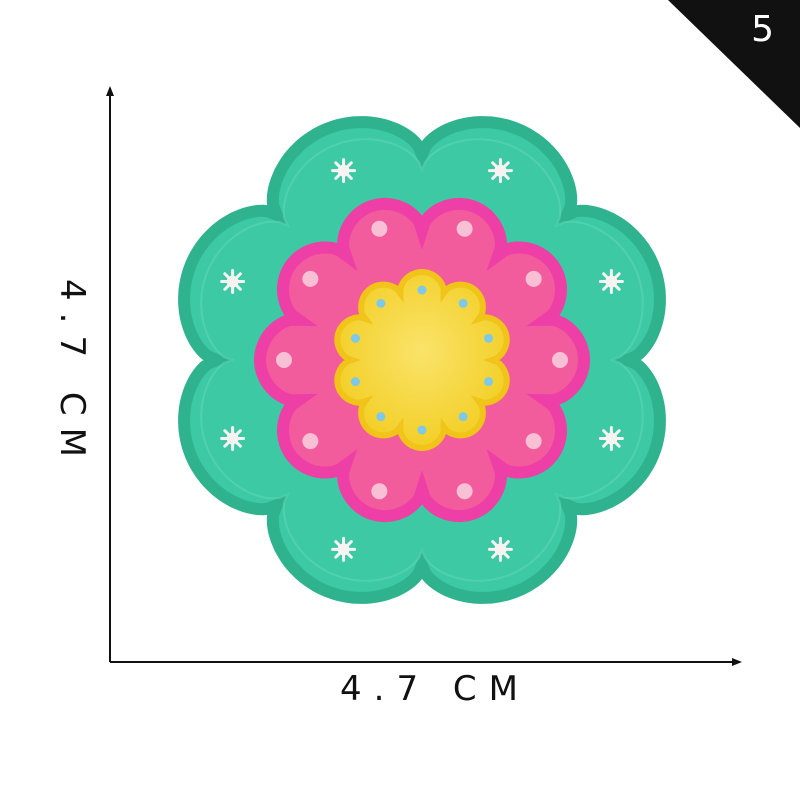  I want to click on yellow-center, so click(422, 360).